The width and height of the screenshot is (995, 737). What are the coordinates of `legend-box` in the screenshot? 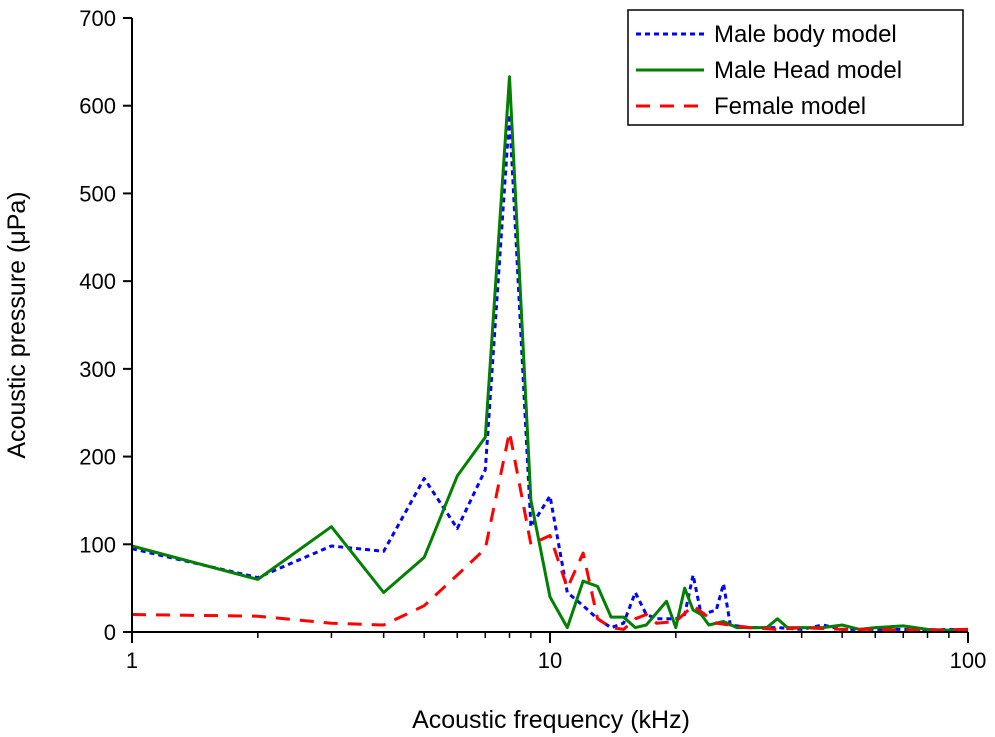 It's located at (795, 67).